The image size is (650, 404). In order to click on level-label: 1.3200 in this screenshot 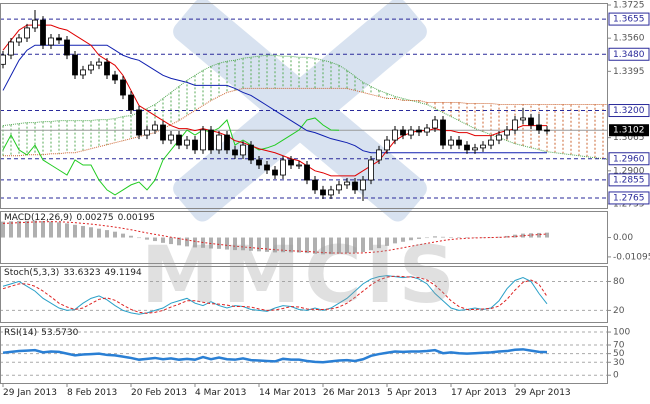, I will do `click(629, 111)`.